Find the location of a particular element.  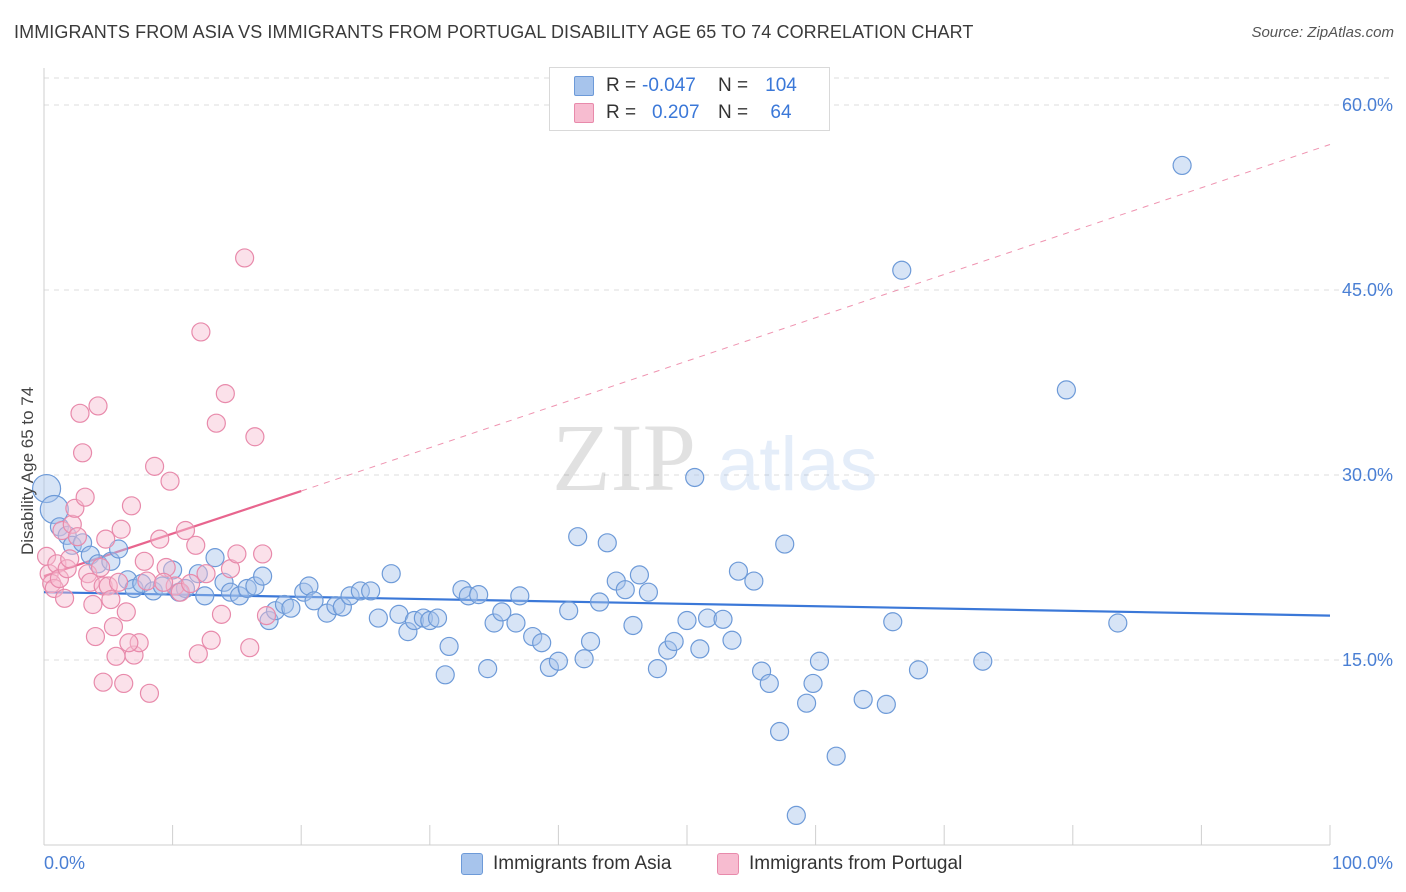

bottom-legend-swatch-portugal is located at coordinates (728, 864).